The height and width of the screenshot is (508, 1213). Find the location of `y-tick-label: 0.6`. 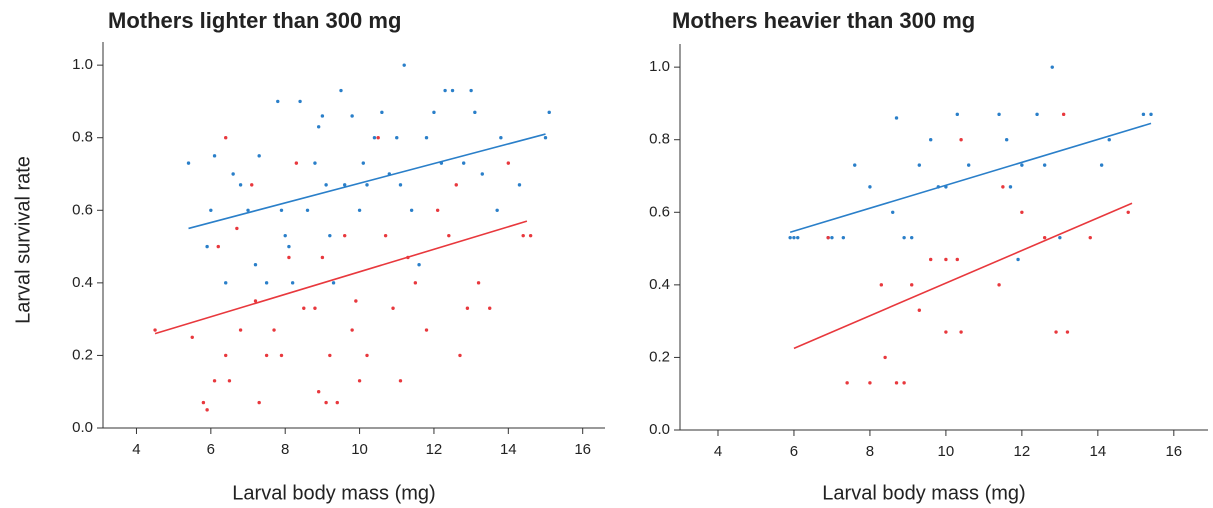

y-tick-label: 0.6 is located at coordinates (659, 211).